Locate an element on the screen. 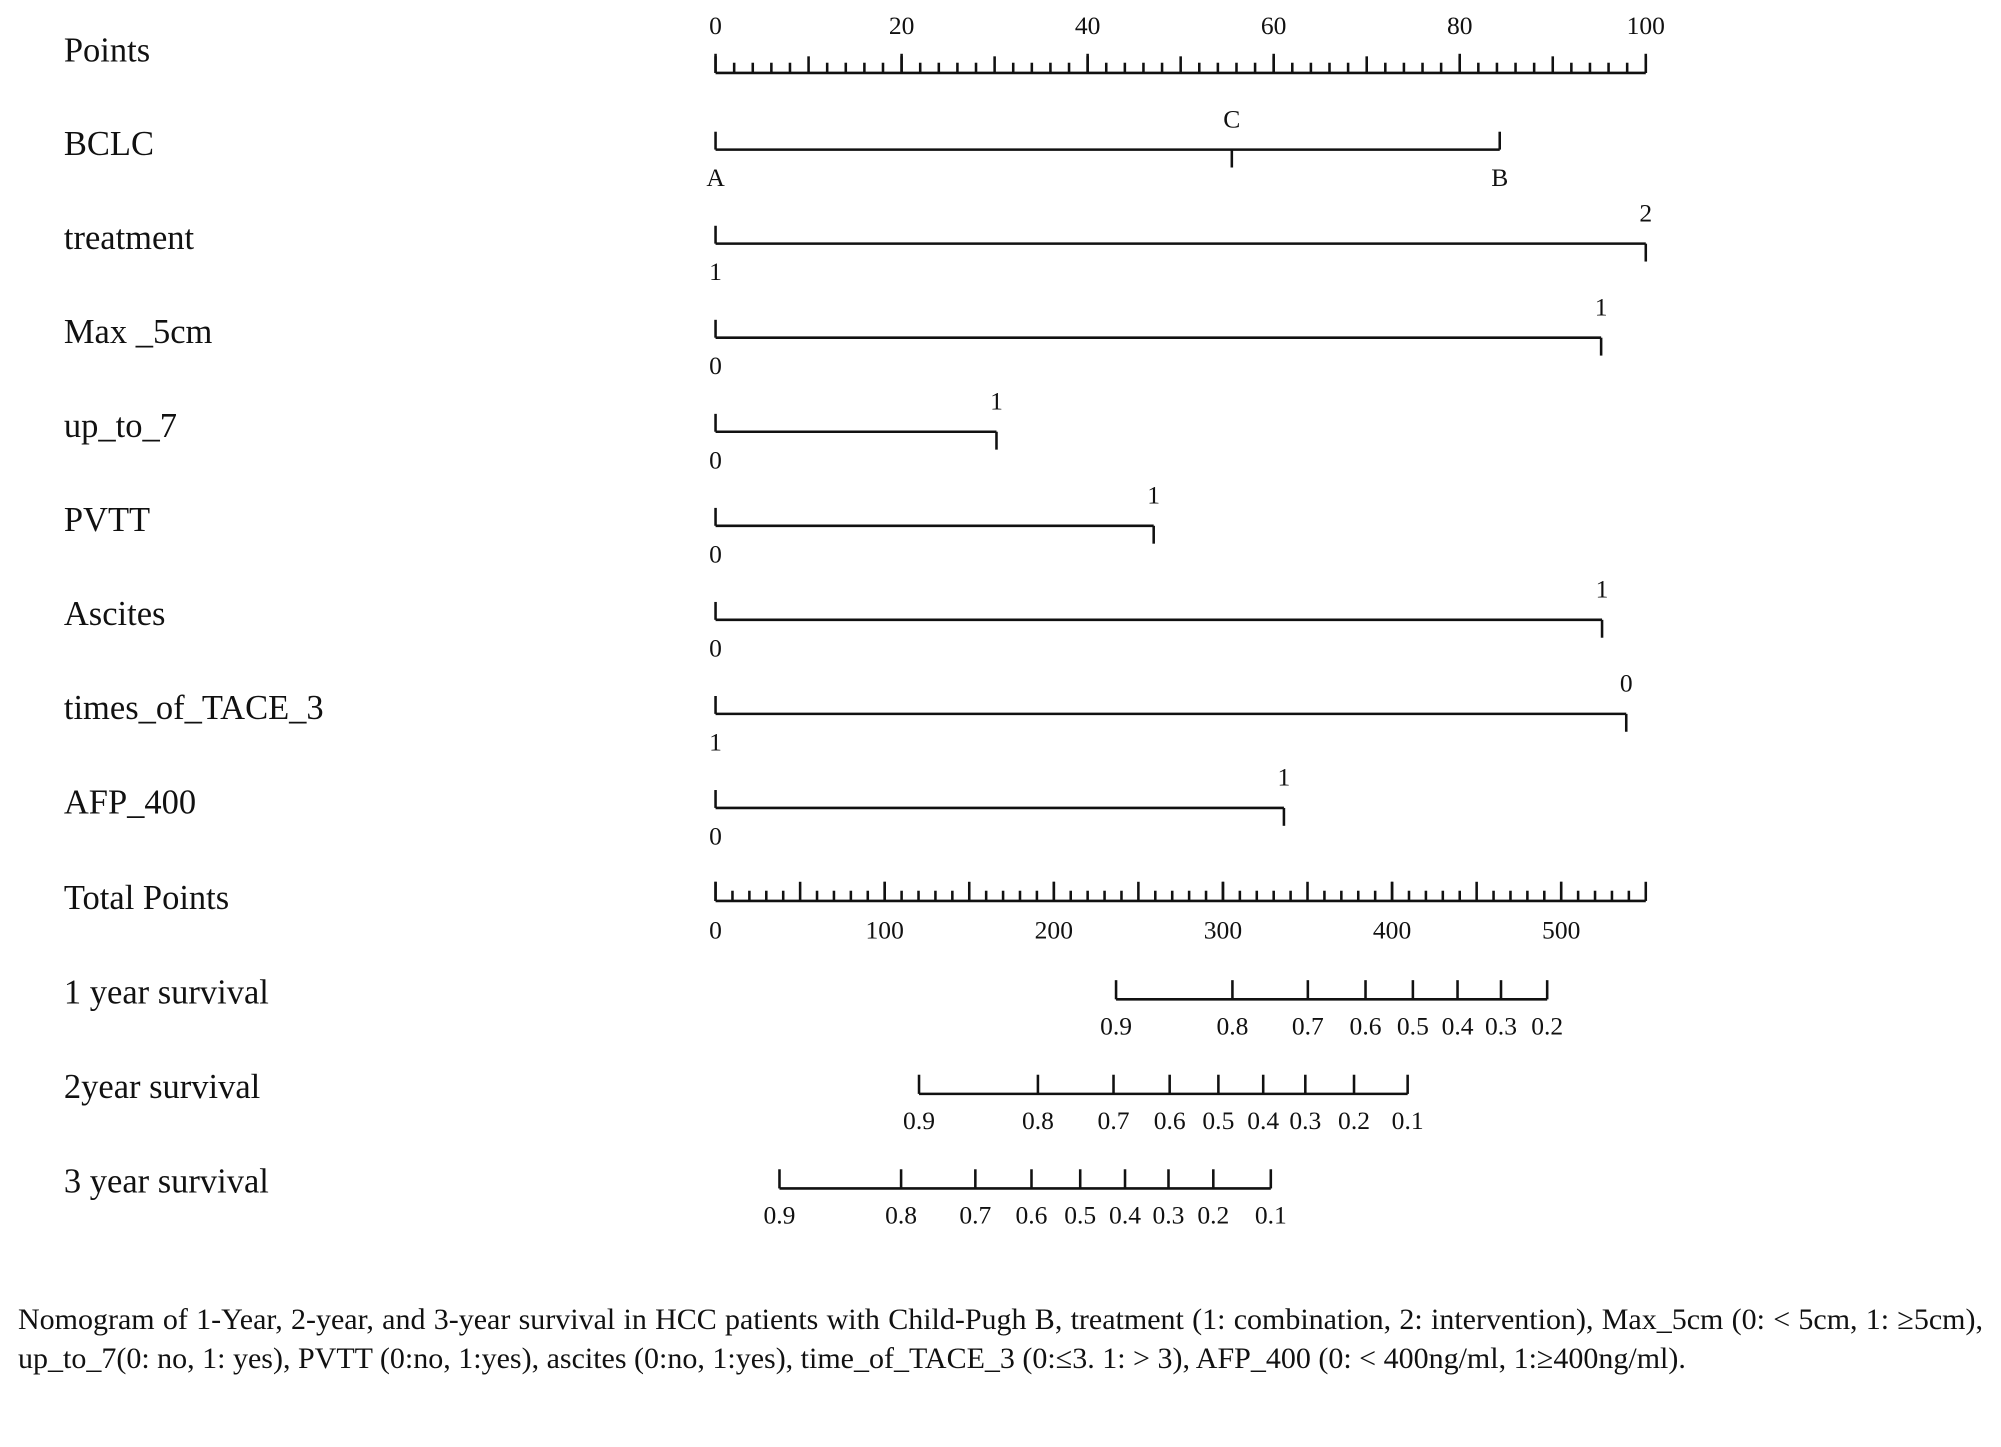 The width and height of the screenshot is (2001, 1447). row-label: up_to_7 is located at coordinates (120, 426).